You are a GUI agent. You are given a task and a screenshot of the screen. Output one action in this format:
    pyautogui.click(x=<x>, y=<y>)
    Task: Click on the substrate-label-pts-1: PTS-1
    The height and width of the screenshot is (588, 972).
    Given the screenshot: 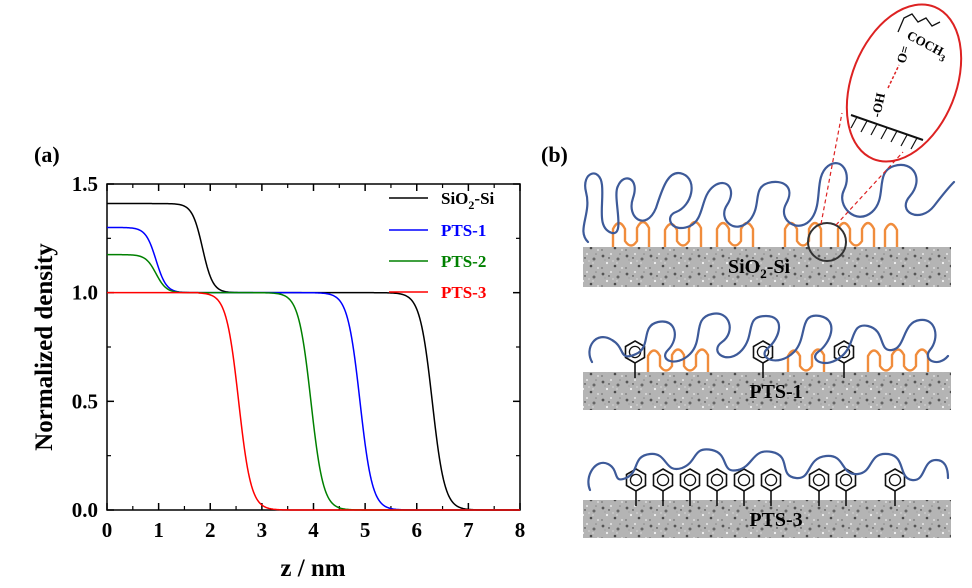 What is the action you would take?
    pyautogui.click(x=775, y=392)
    